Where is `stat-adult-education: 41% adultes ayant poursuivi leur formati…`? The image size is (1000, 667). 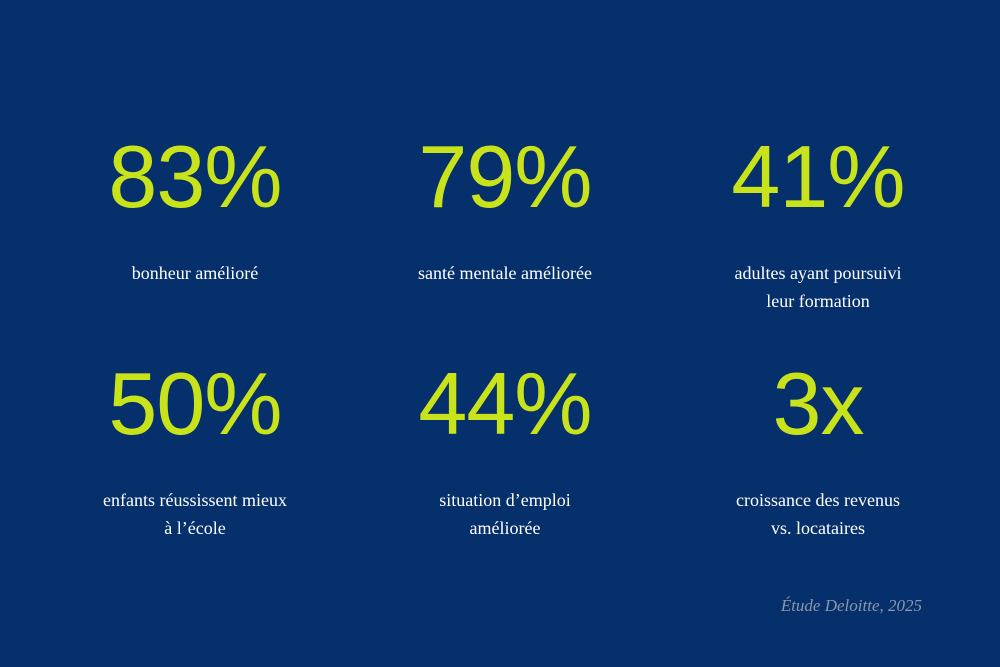 stat-adult-education: 41% adultes ayant poursuivi leur formati… is located at coordinates (818, 224).